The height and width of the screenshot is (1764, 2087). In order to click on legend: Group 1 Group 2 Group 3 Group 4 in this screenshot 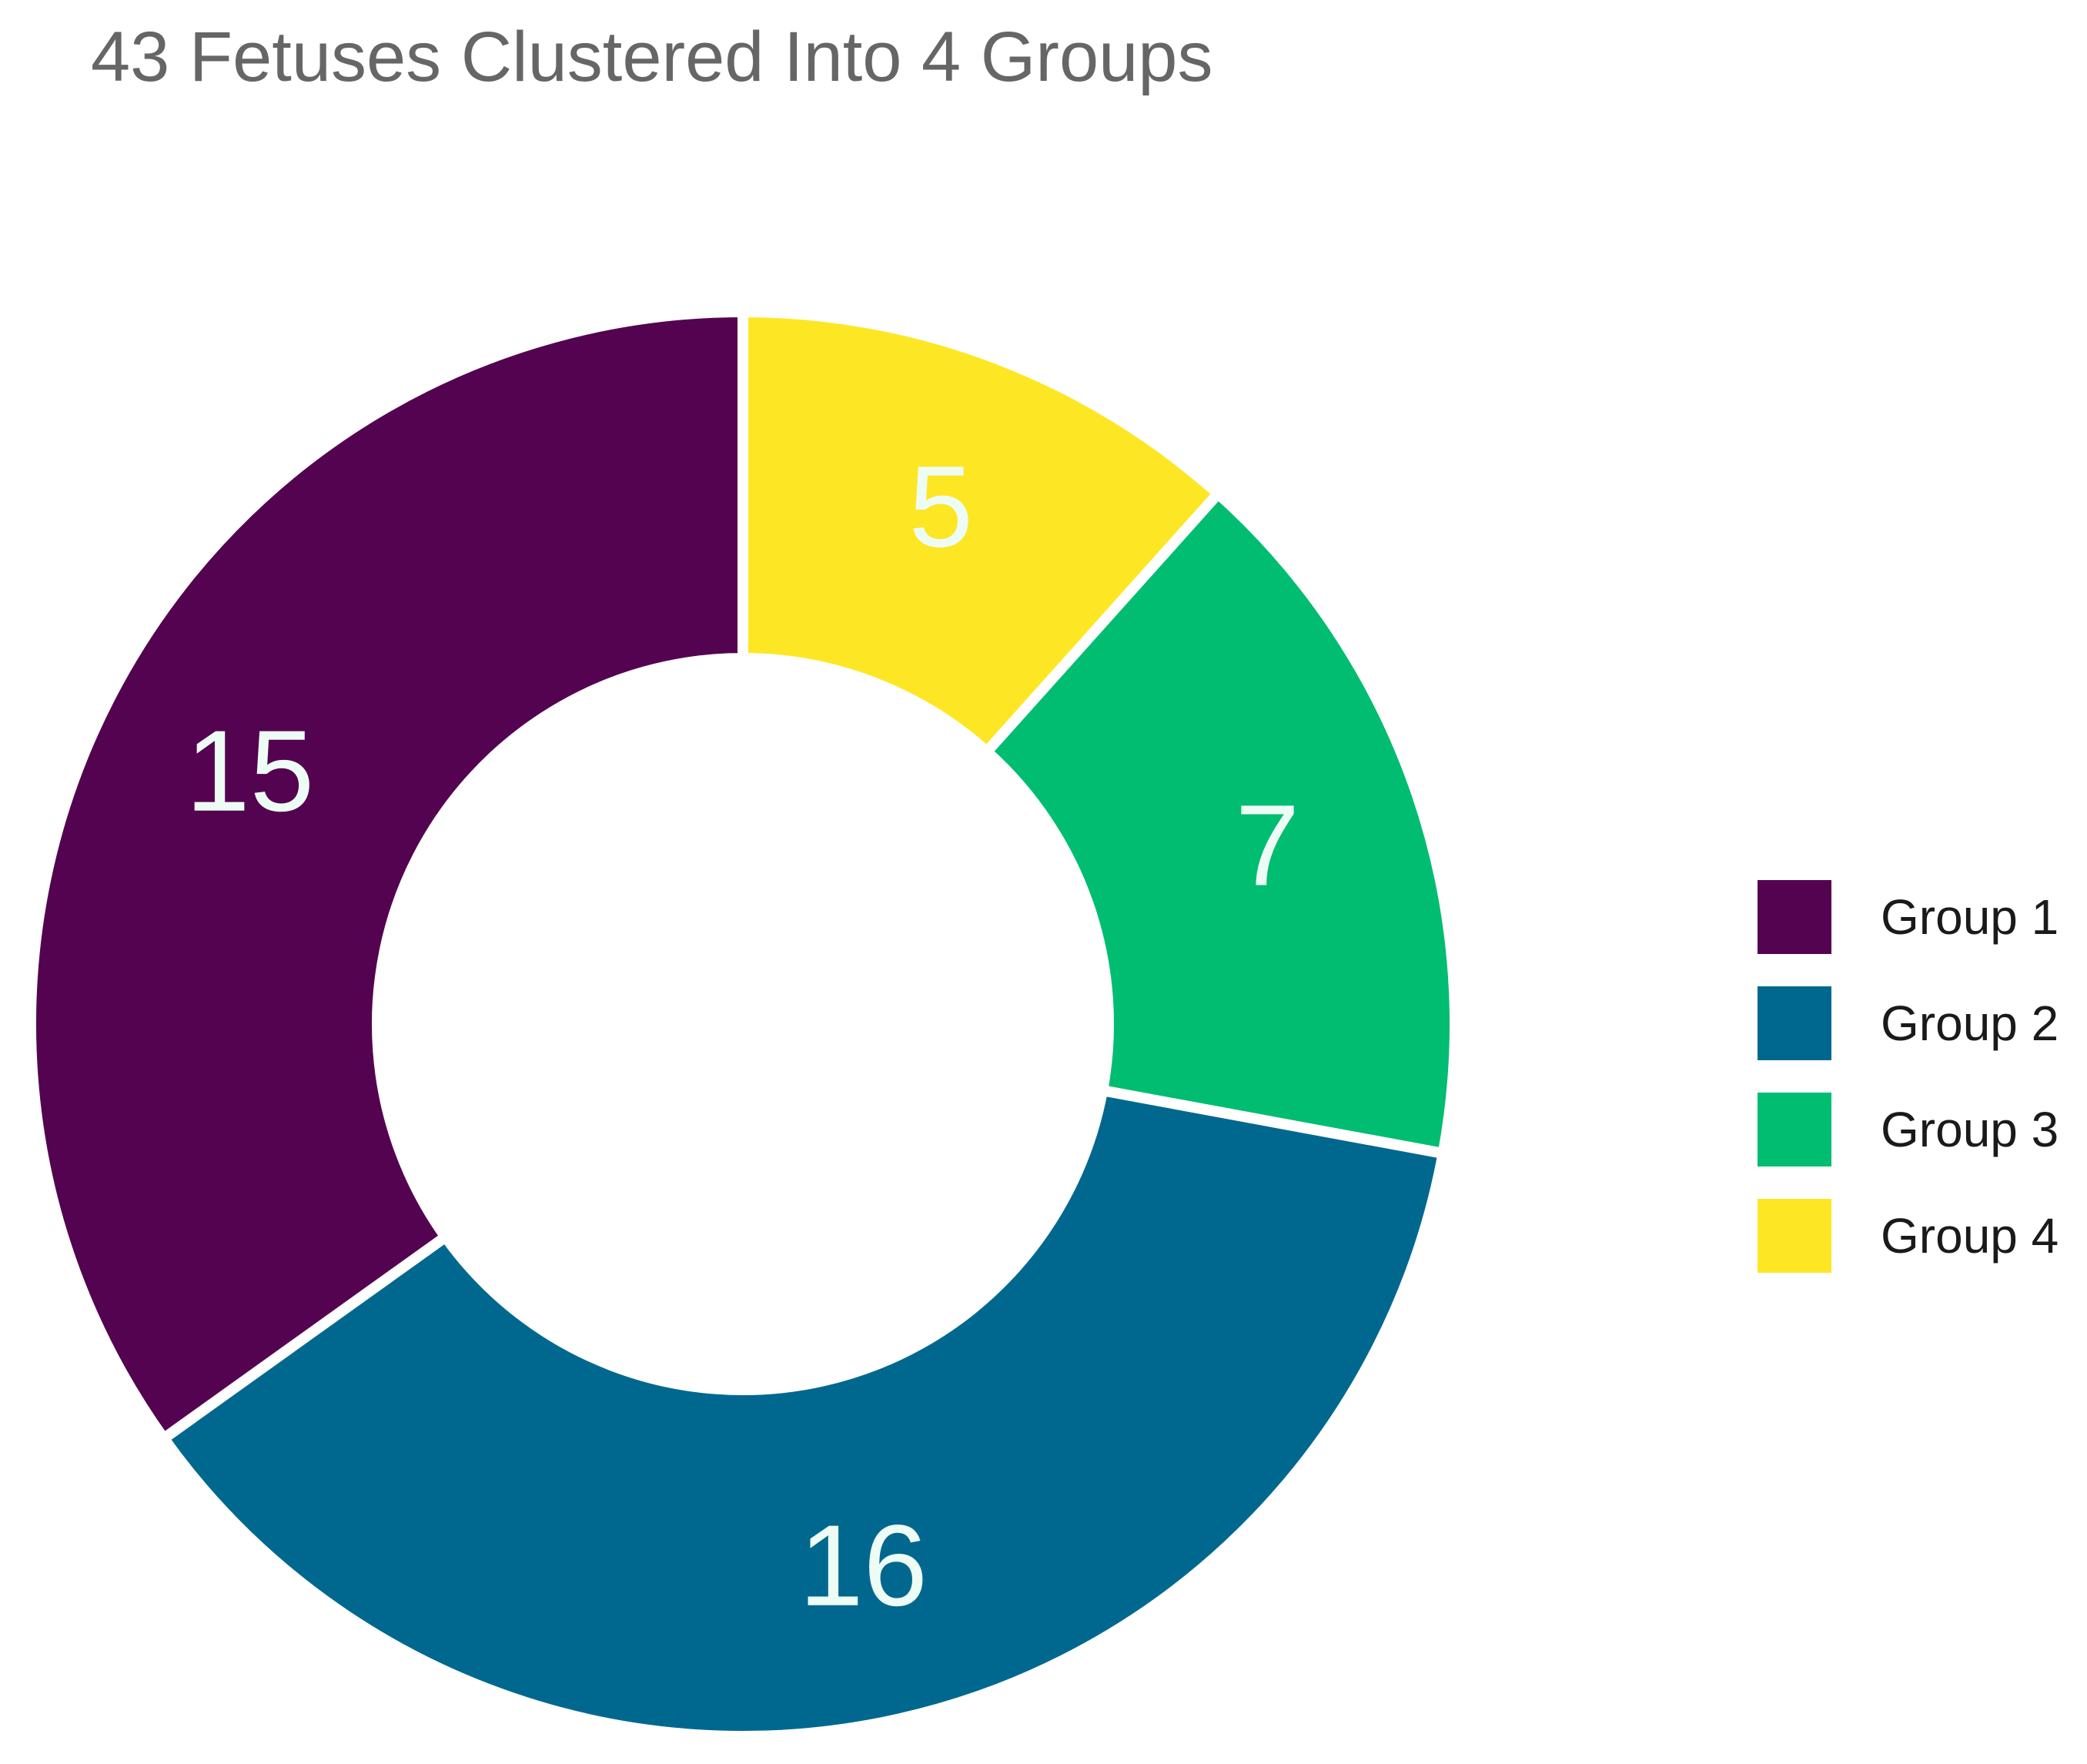, I will do `click(1908, 1076)`.